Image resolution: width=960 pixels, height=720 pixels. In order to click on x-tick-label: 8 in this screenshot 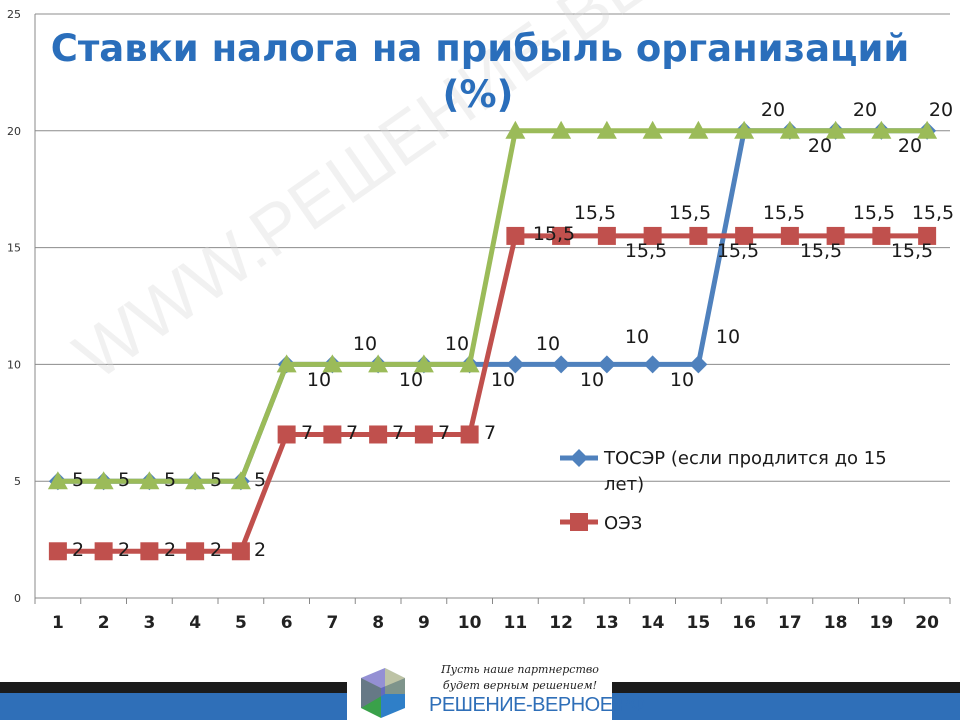, I will do `click(378, 623)`.